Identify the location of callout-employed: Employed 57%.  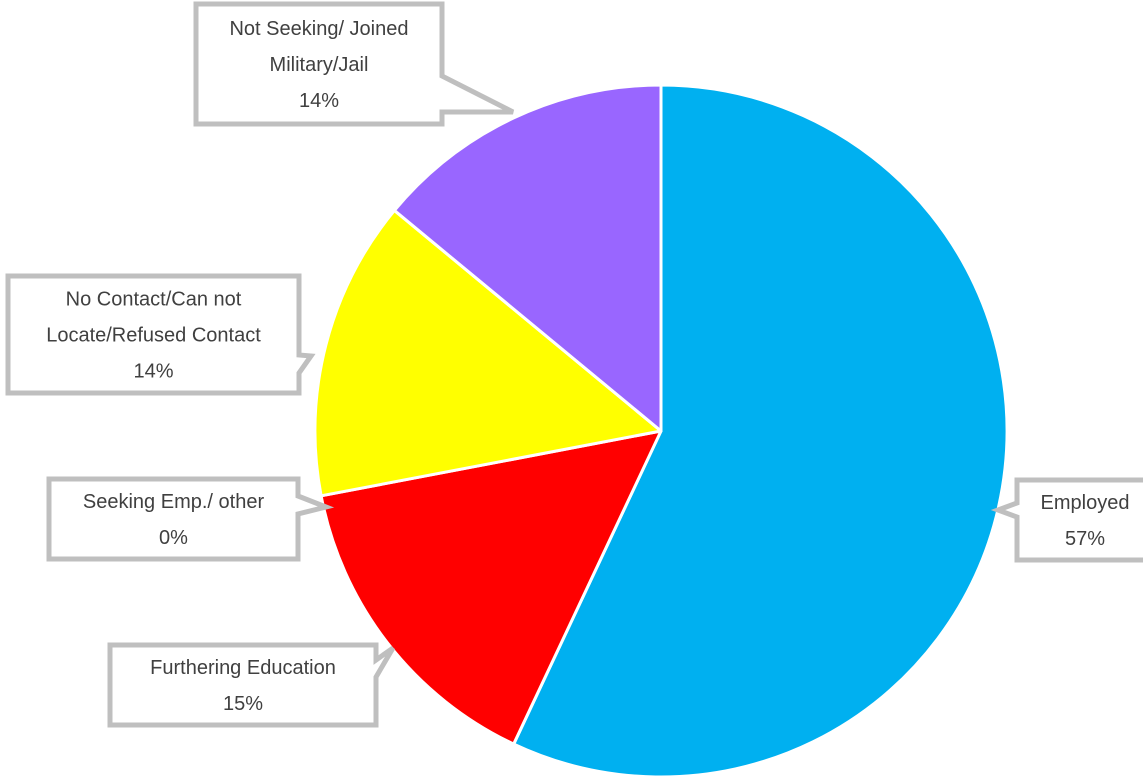
(1066, 520).